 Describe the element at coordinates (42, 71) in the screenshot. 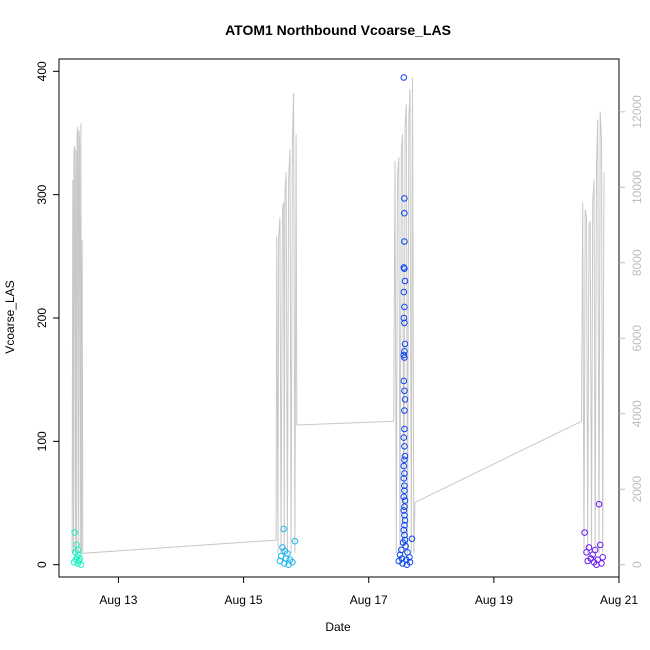

I see `y-tick-label: 400` at that location.